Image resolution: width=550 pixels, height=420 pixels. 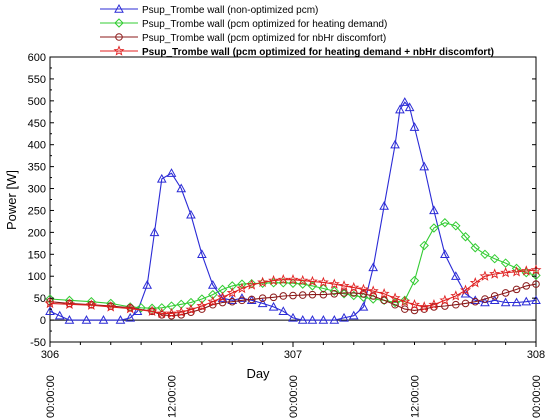 I want to click on legend-label: Psup_Trombe wall (non-optimized pcm), so click(x=230, y=10).